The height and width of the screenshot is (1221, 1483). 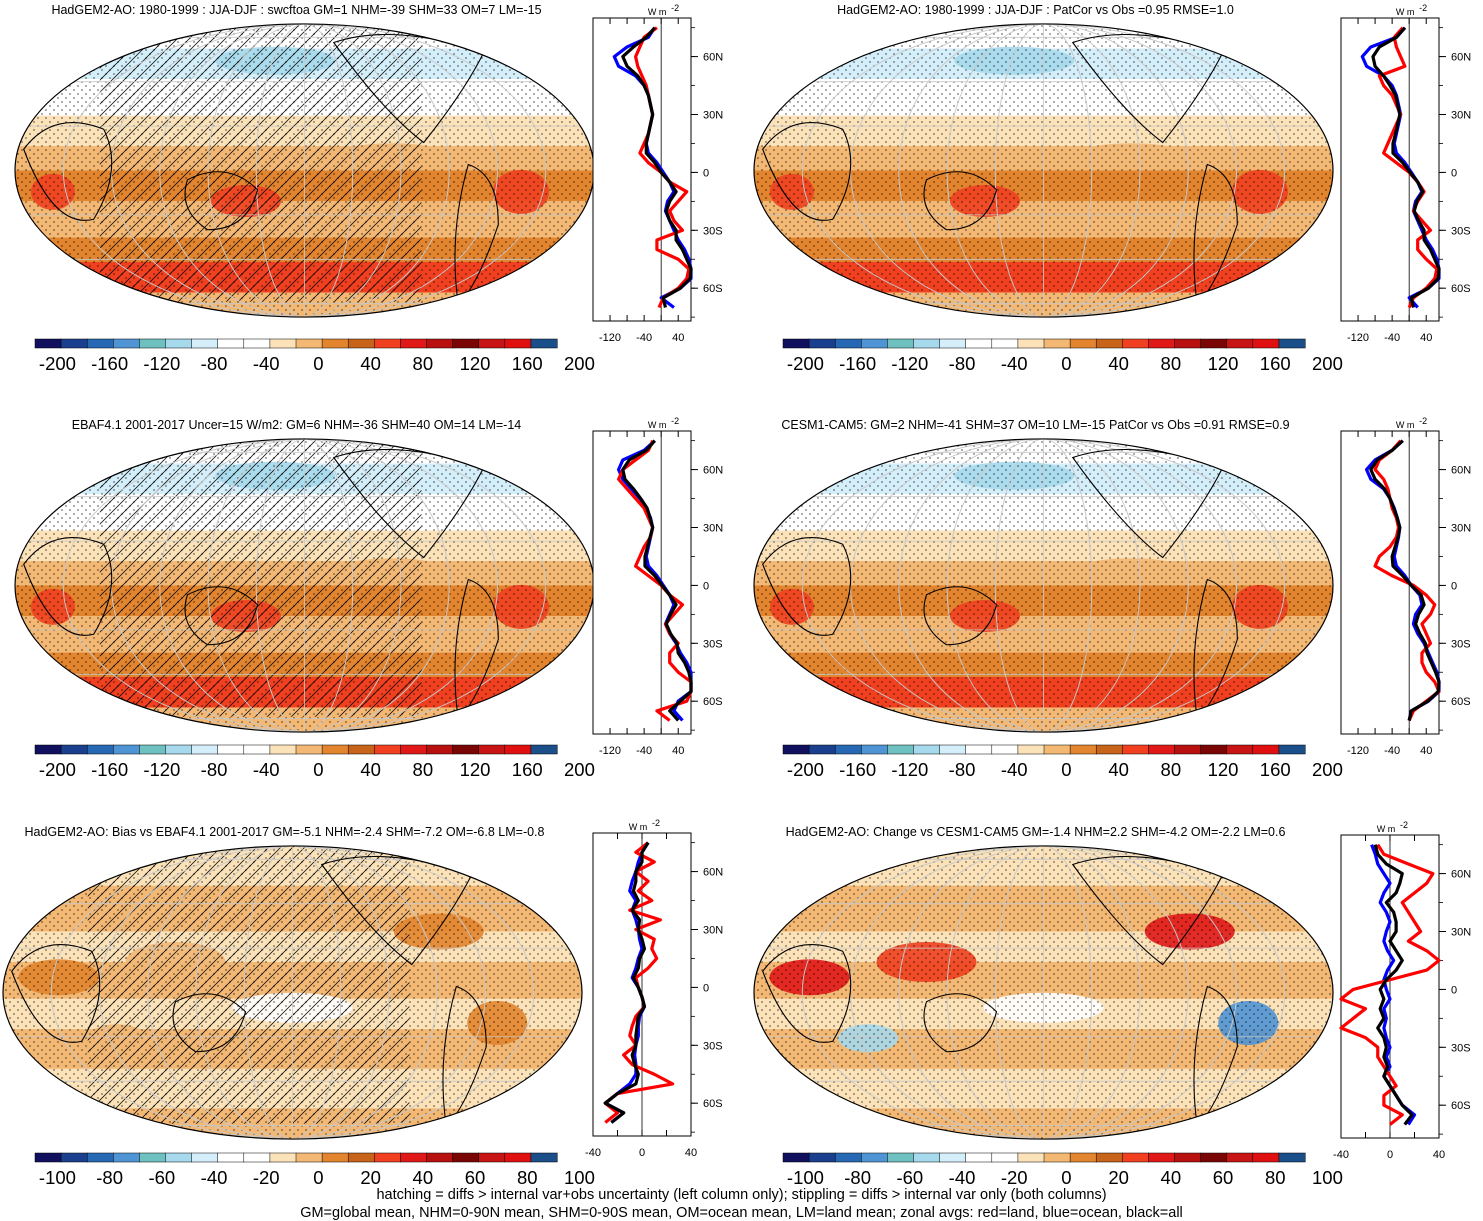 I want to click on colorbar-tick-label: 160, so click(x=527, y=363).